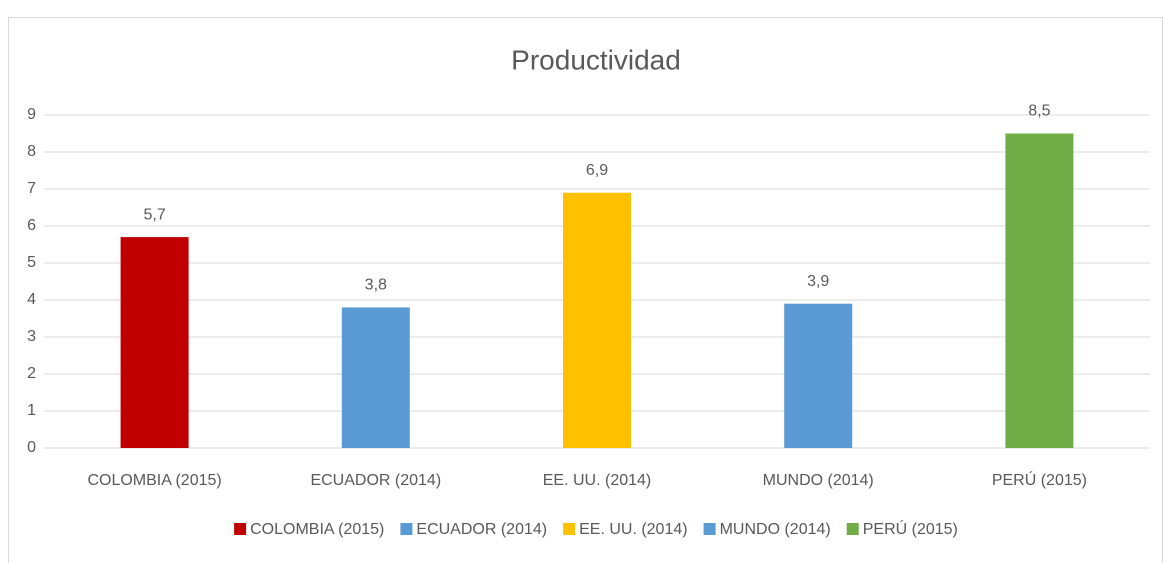 Image resolution: width=1171 pixels, height=563 pixels. I want to click on legend-label: COLOMBIA (2015), so click(317, 529).